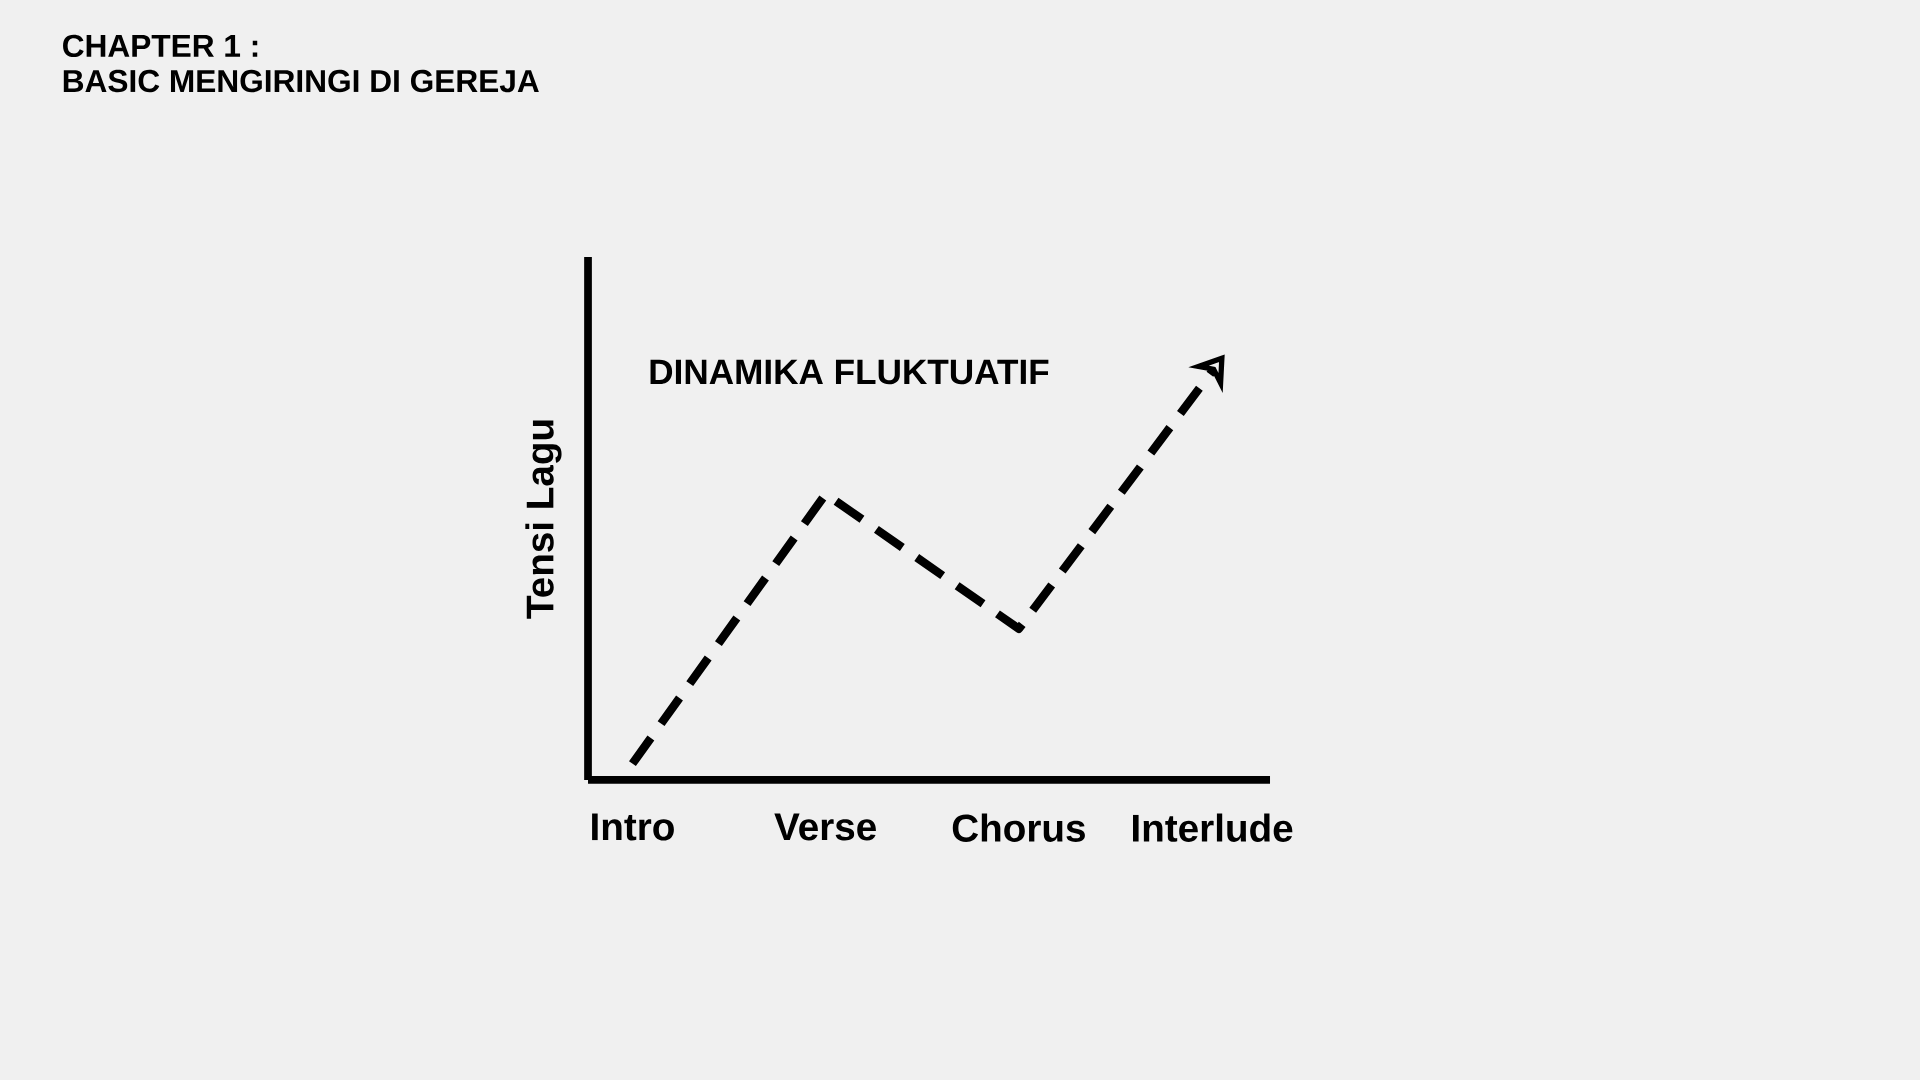 This screenshot has height=1080, width=1920. Describe the element at coordinates (543, 519) in the screenshot. I see `y-axis-title: Tensi Lagu` at that location.